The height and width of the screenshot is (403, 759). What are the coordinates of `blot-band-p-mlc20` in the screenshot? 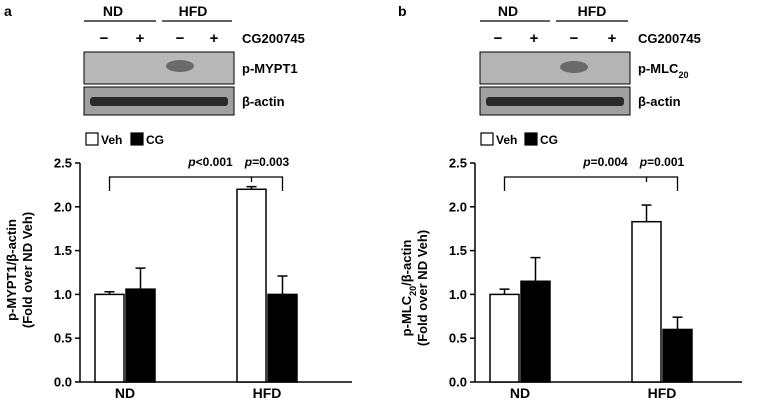 It's located at (574, 67).